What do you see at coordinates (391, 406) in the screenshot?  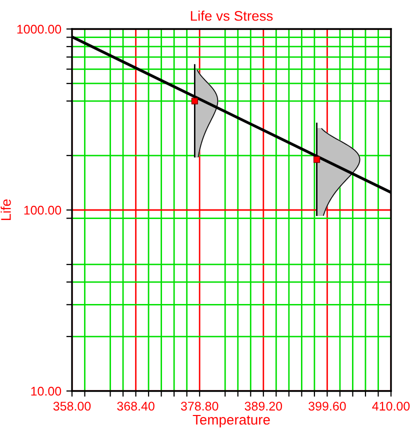 I see `x-tick-label: 410.00` at bounding box center [391, 406].